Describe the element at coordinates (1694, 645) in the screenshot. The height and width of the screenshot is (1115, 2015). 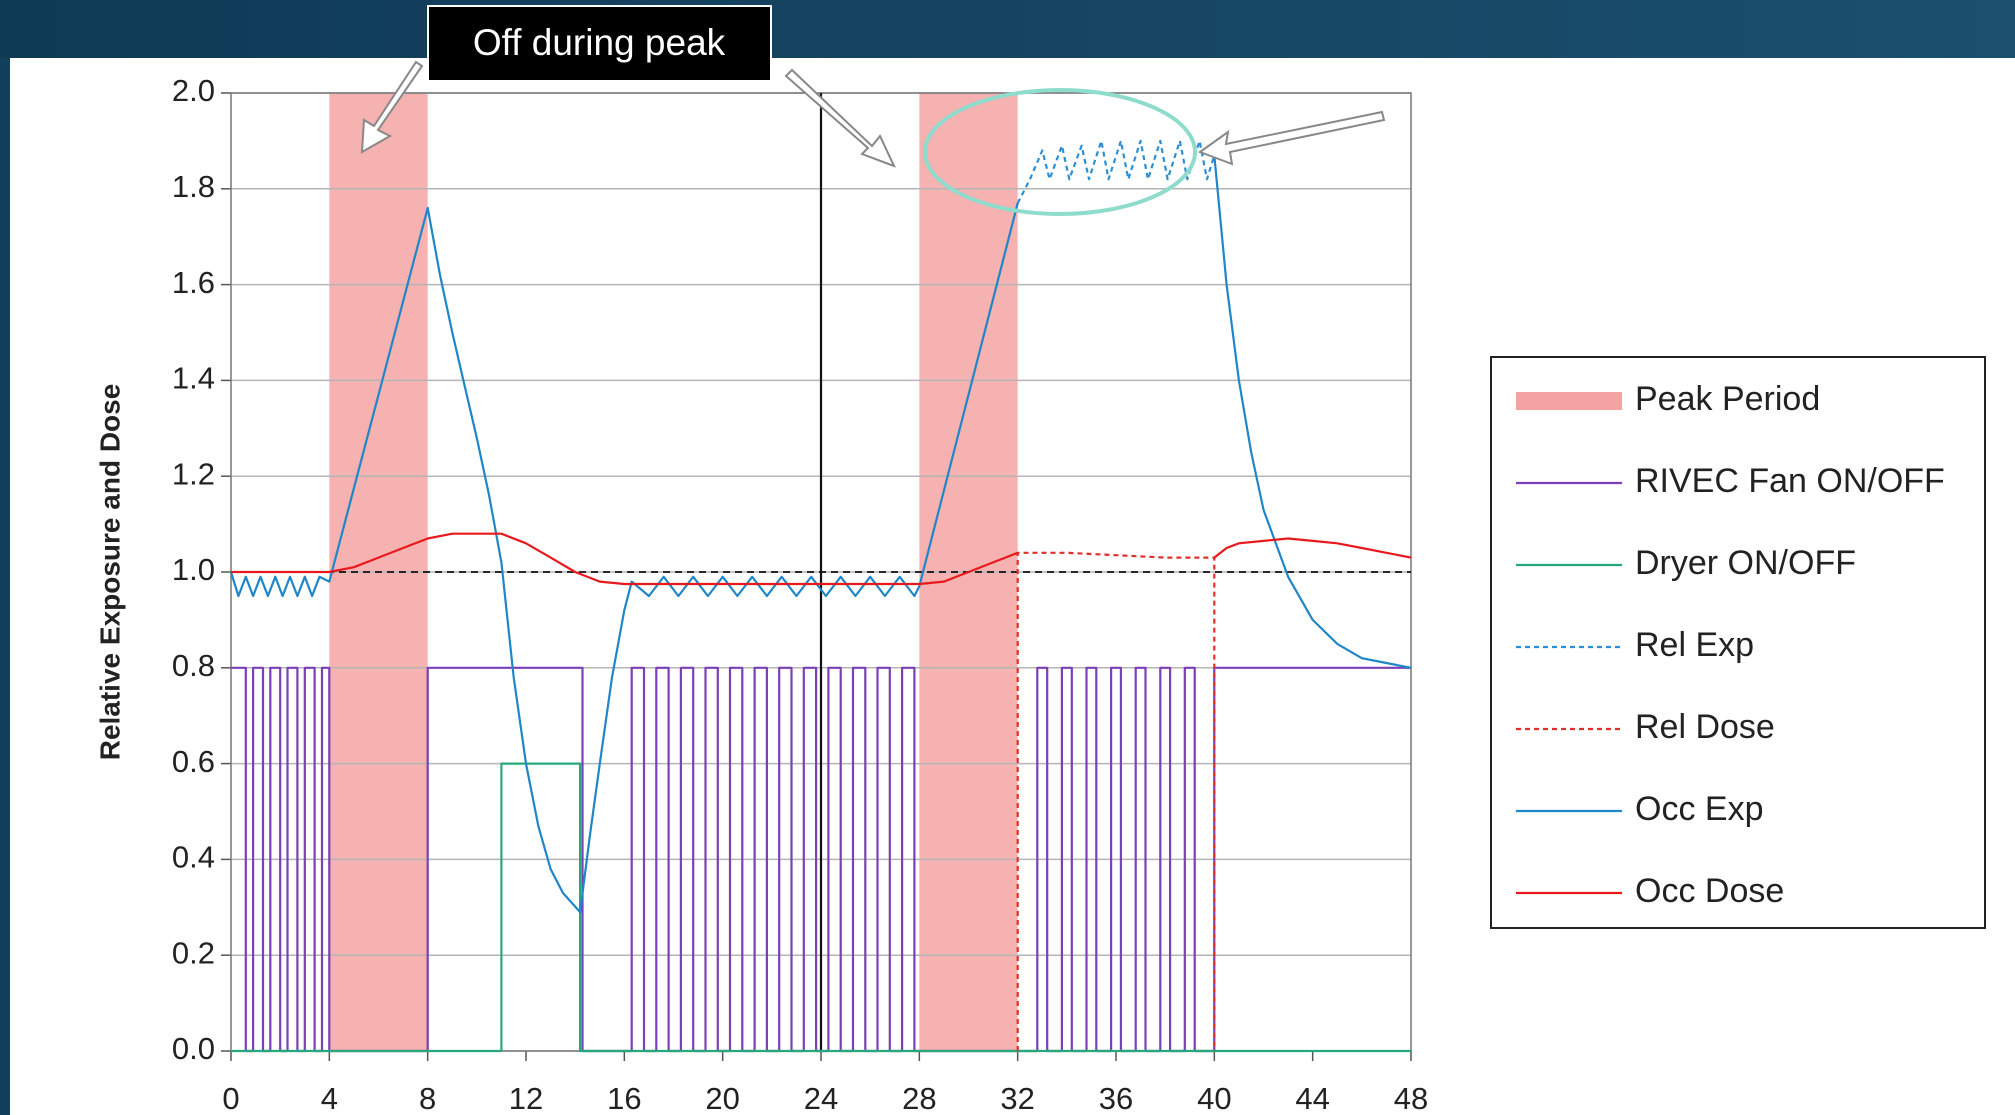
I see `legend-label: Rel Exp` at that location.